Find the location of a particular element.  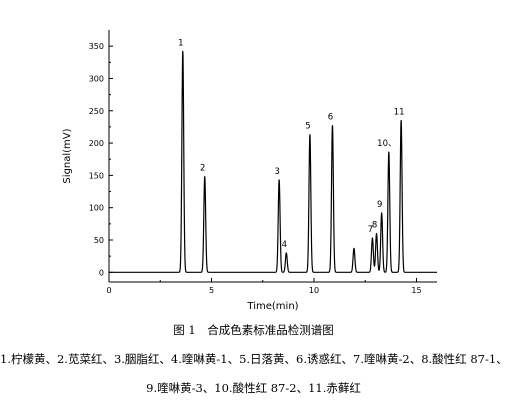

y-tick-label: 350 is located at coordinates (96, 46).